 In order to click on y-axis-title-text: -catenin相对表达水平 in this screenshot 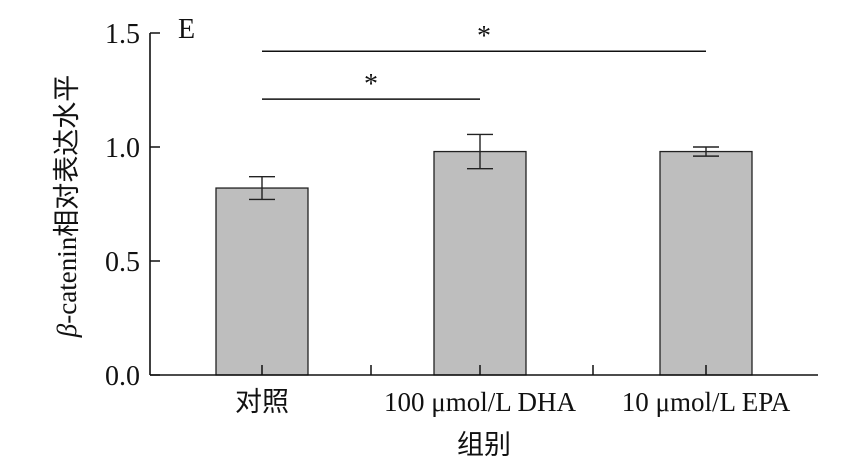, I will do `click(67, 199)`.